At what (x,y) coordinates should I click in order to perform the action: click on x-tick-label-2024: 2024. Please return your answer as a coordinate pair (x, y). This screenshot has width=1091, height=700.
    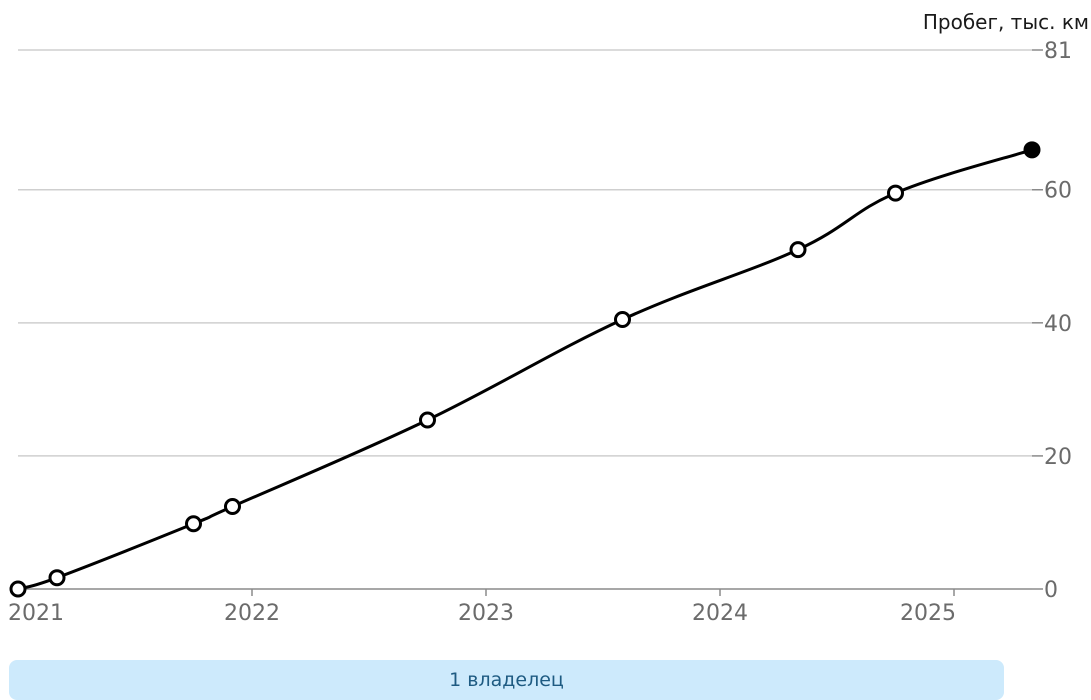
    Looking at the image, I should click on (720, 613).